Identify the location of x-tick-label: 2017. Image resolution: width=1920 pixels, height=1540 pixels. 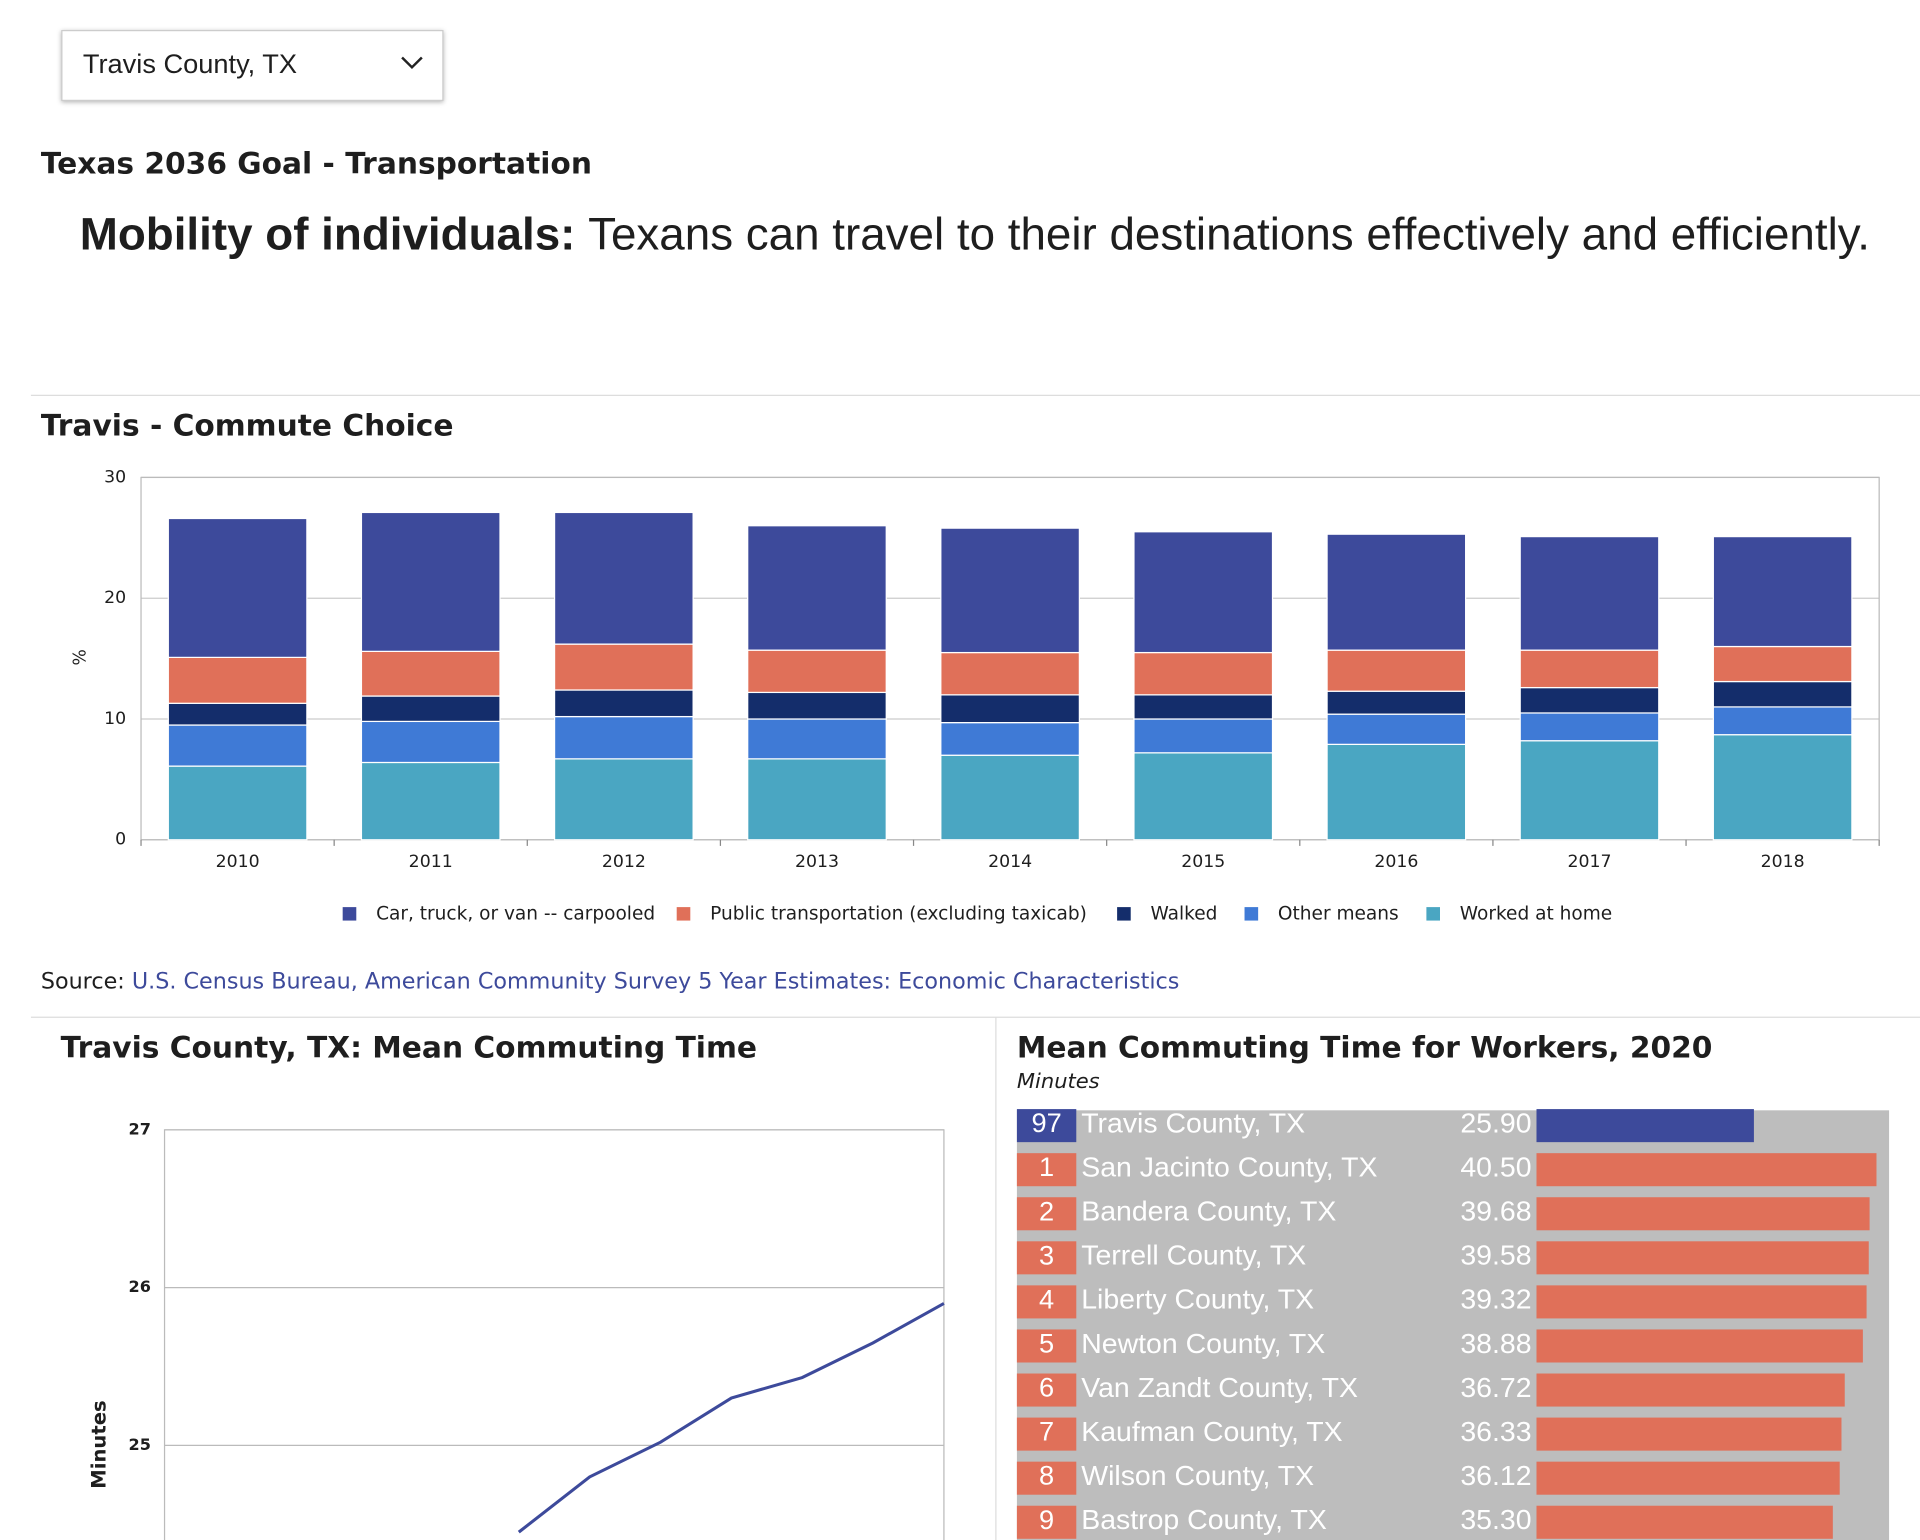
(1589, 862).